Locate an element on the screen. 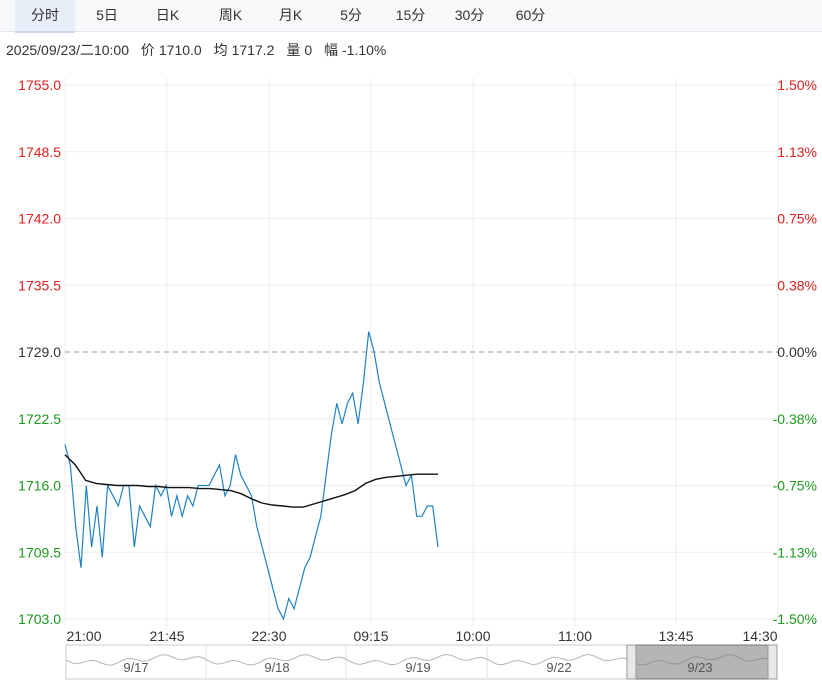  info-average: 均 1717.2 is located at coordinates (244, 50).